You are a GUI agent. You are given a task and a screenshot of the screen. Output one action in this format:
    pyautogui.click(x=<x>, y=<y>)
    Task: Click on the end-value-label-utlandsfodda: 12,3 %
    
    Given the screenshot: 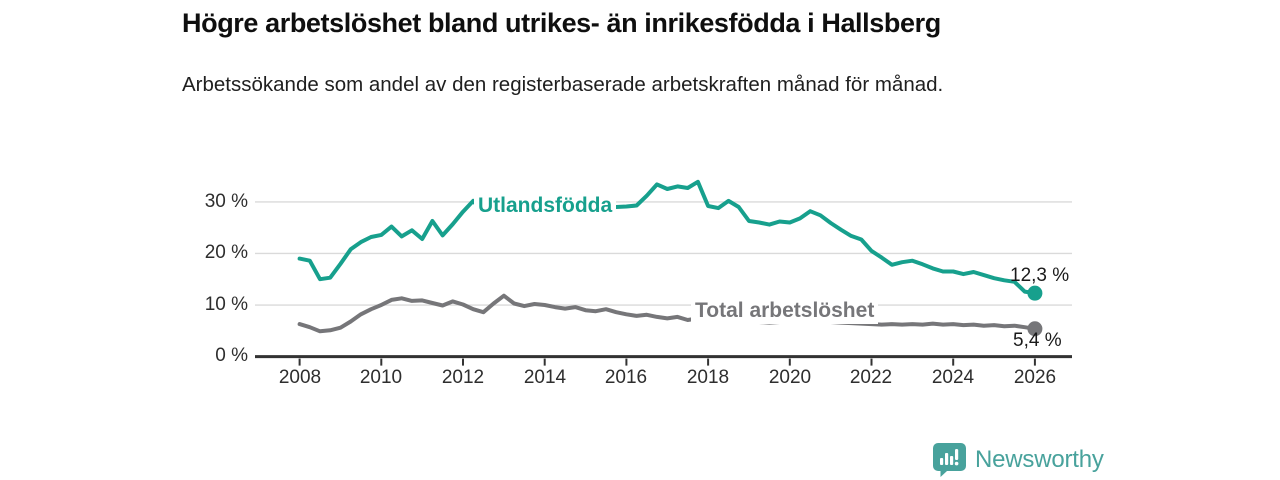 What is the action you would take?
    pyautogui.click(x=1040, y=275)
    